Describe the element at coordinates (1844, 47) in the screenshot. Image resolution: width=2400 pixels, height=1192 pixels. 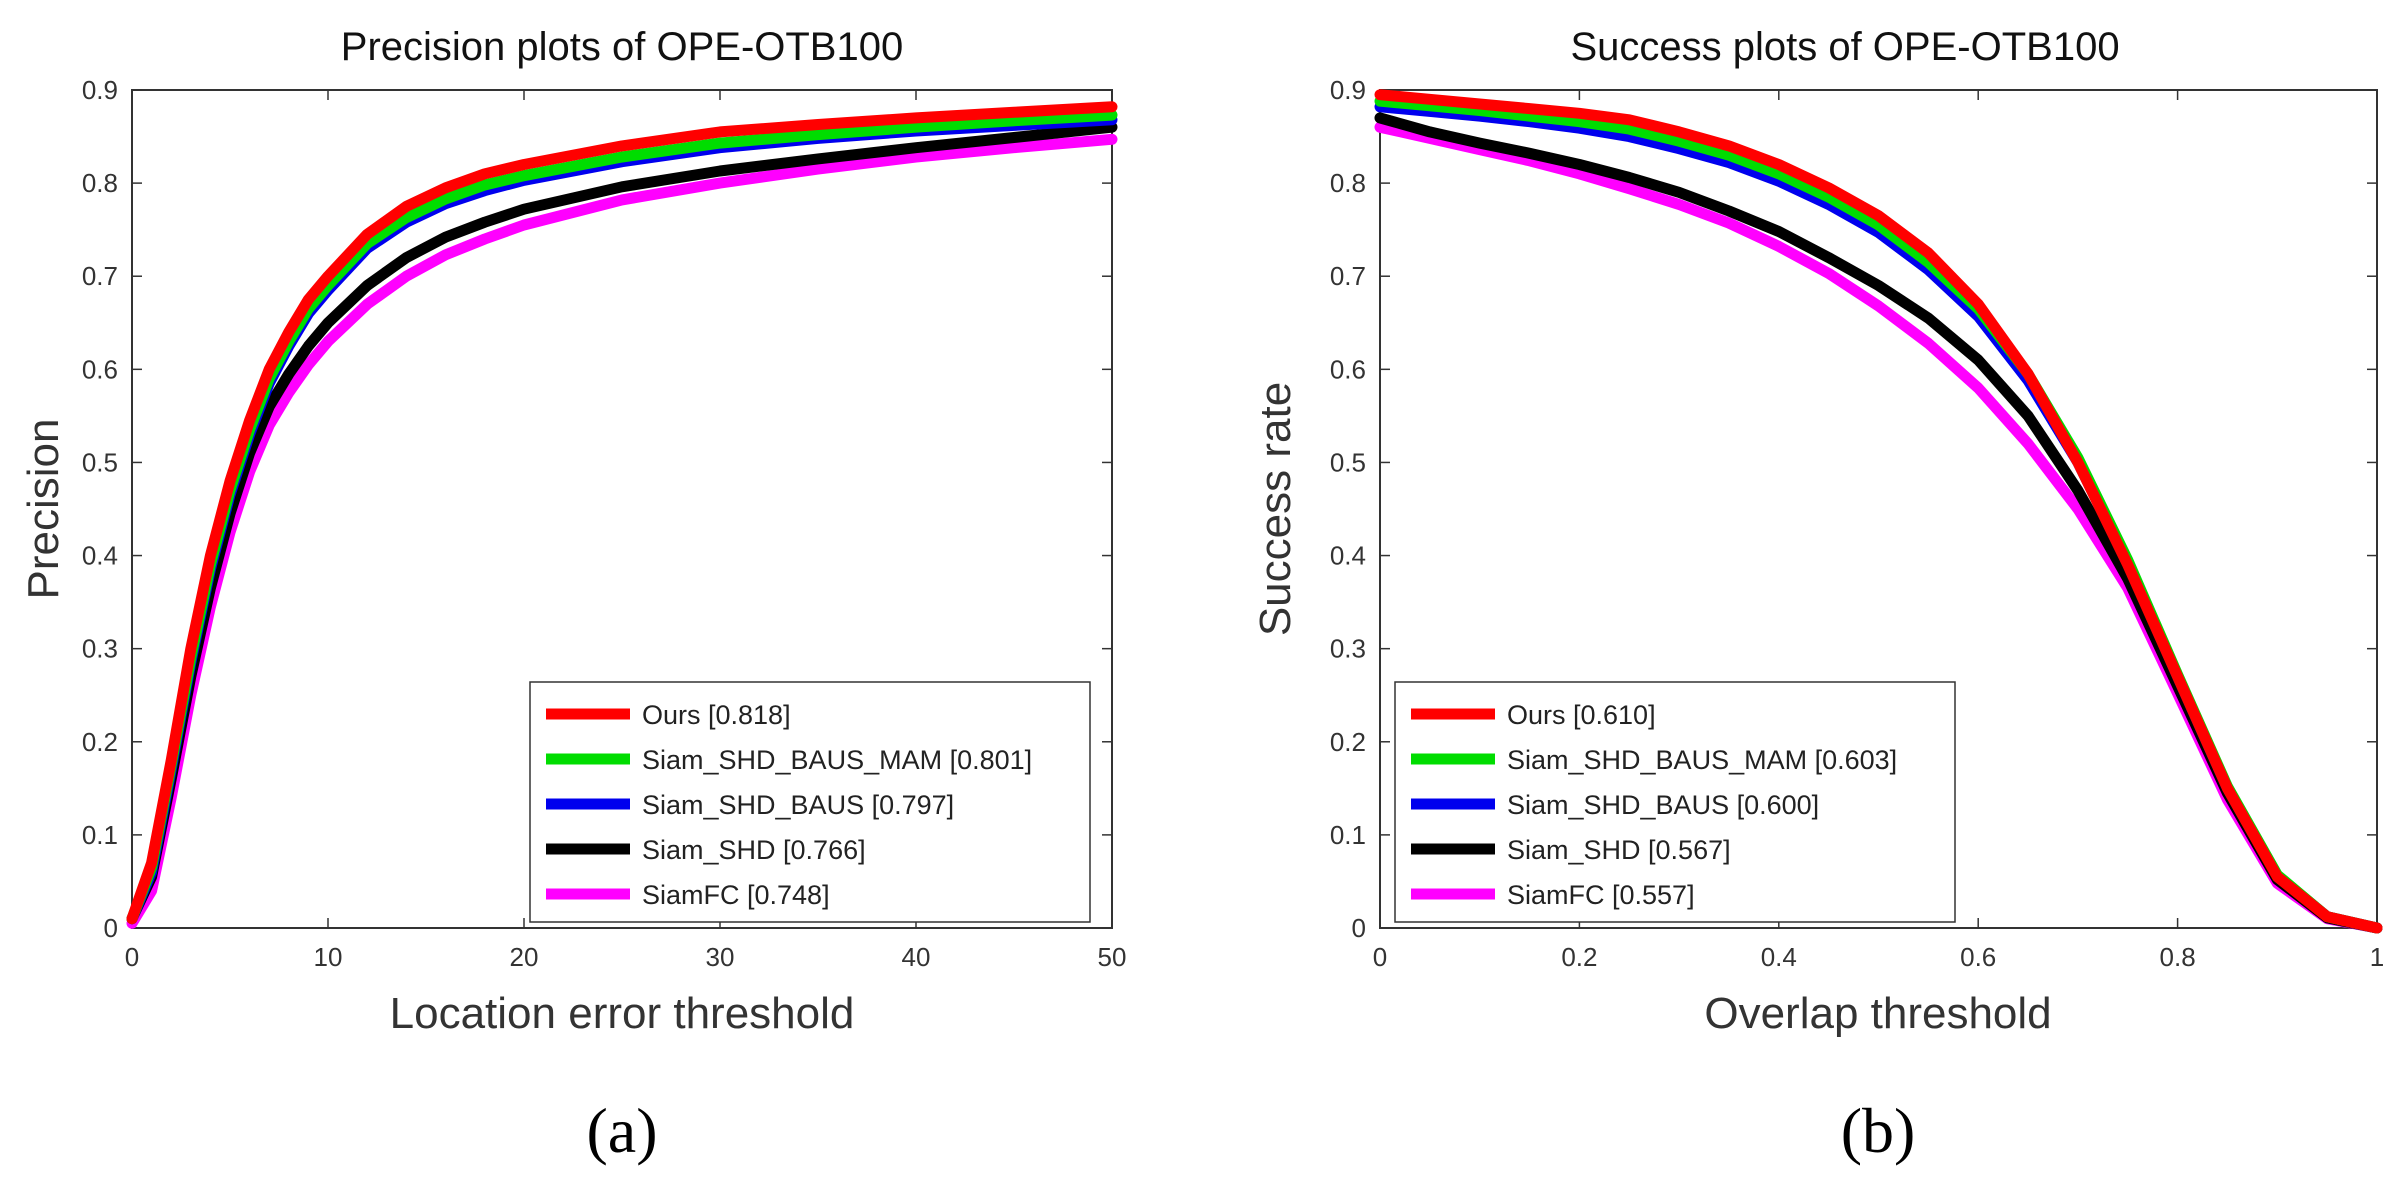
I see `success-chart-title: Success plots of OPE-OTB100` at that location.